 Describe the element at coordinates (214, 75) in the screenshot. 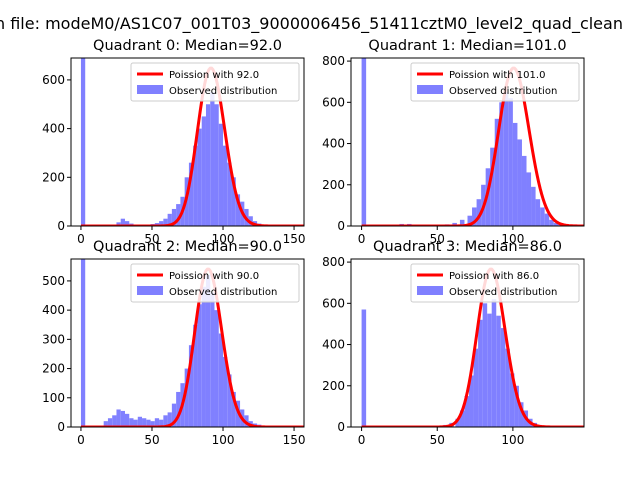

I see `legend-label-poisson: Poission with 92.0` at that location.